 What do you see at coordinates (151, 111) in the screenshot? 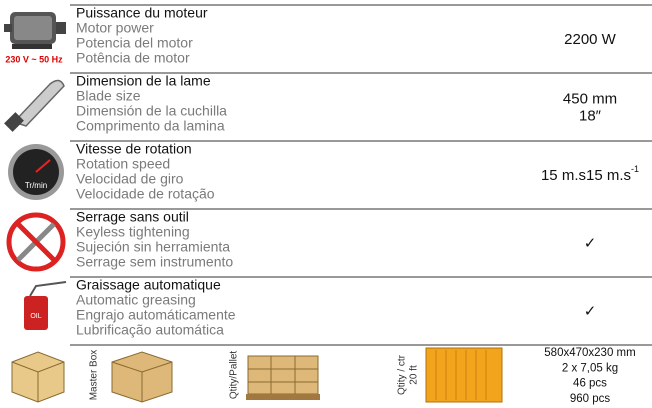
I see `row-translation: Dimensión de la cuchilla` at bounding box center [151, 111].